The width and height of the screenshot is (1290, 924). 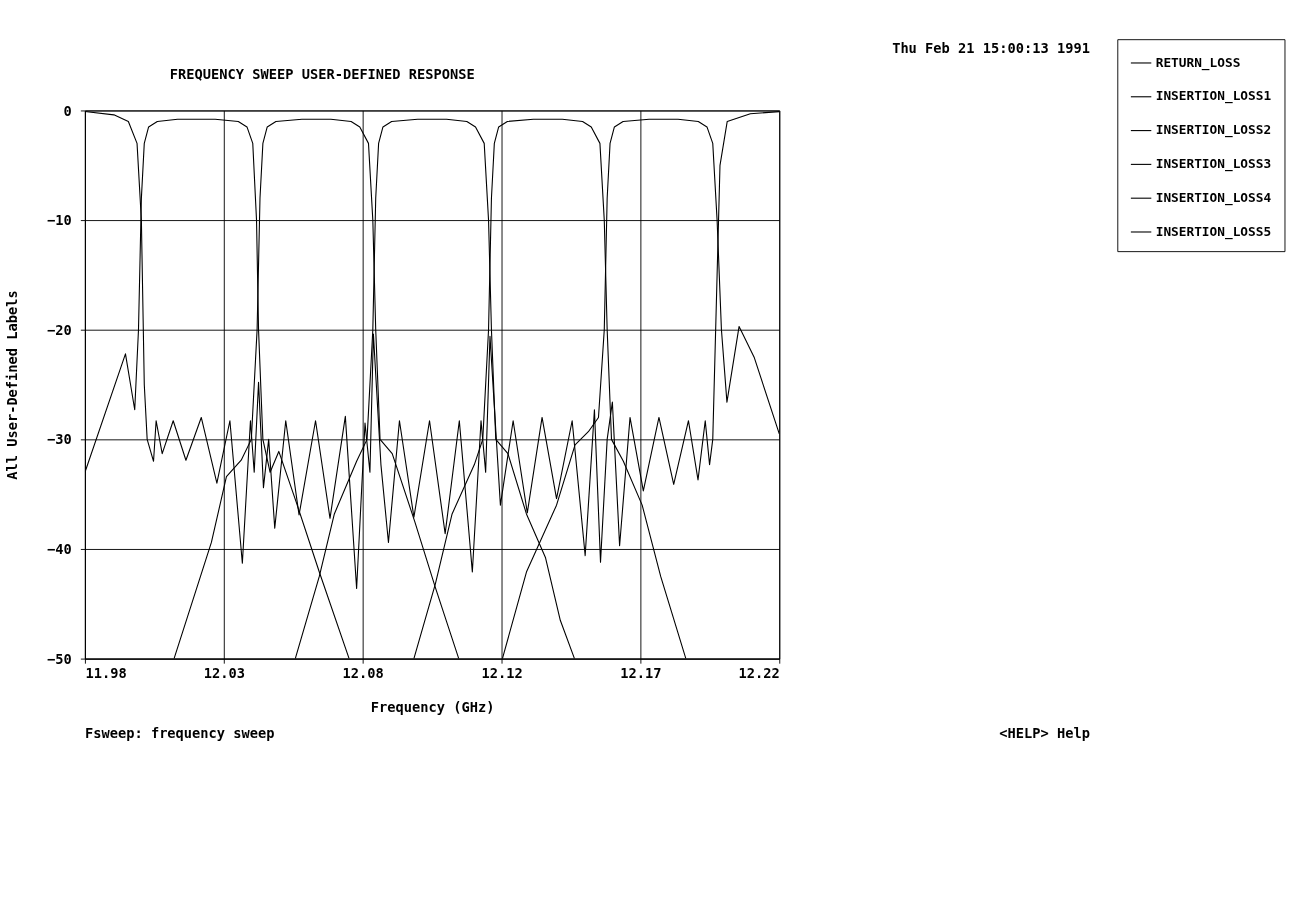 What do you see at coordinates (11, 385) in the screenshot?
I see `y-axis-title: All User-Defined Labels` at bounding box center [11, 385].